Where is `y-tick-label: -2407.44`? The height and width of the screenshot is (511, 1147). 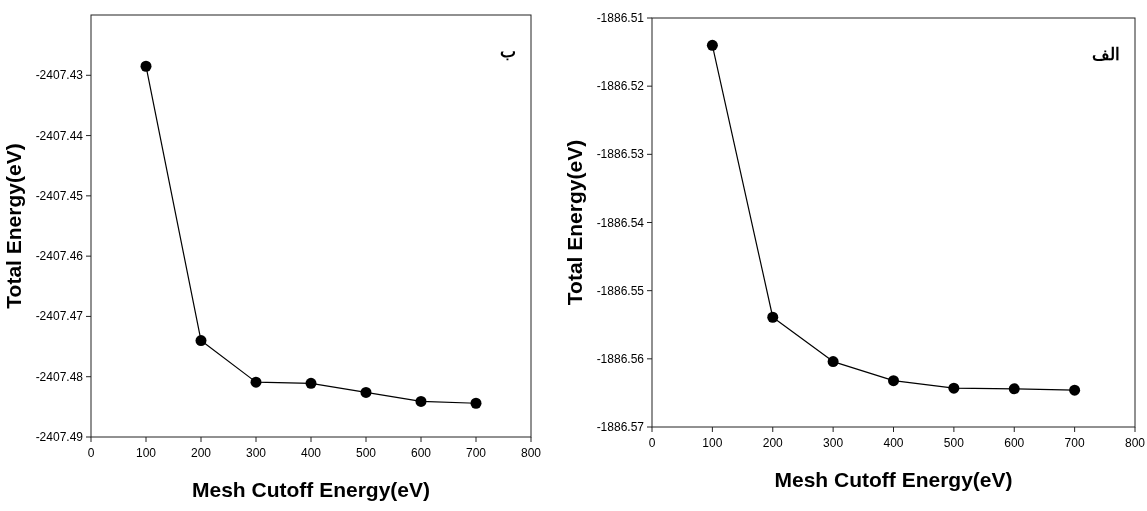 y-tick-label: -2407.44 is located at coordinates (59, 135).